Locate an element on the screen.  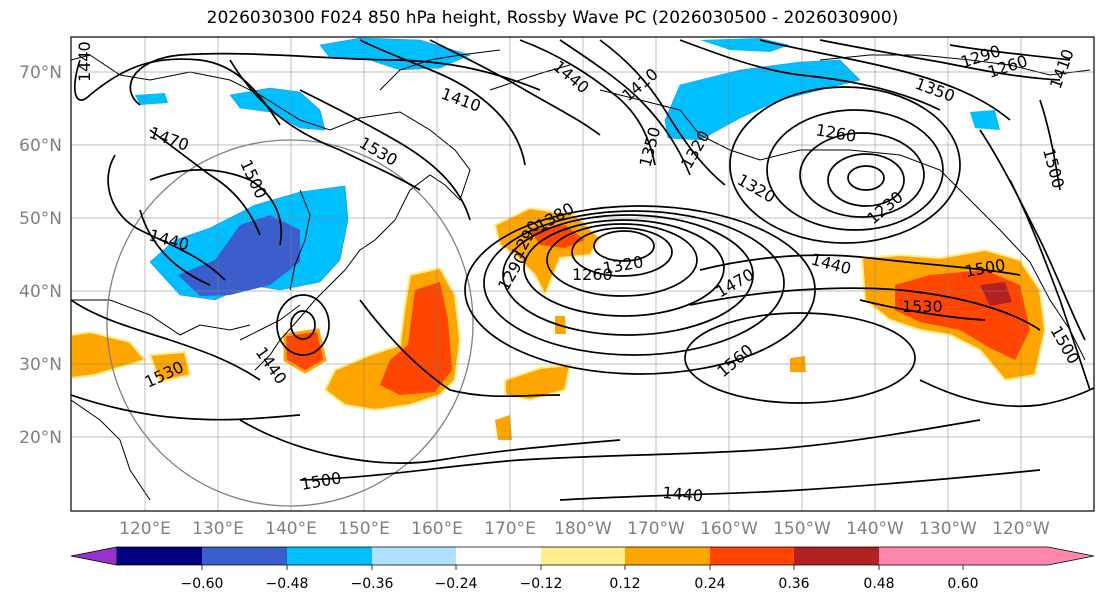
contour-label: 1260 is located at coordinates (592, 274).